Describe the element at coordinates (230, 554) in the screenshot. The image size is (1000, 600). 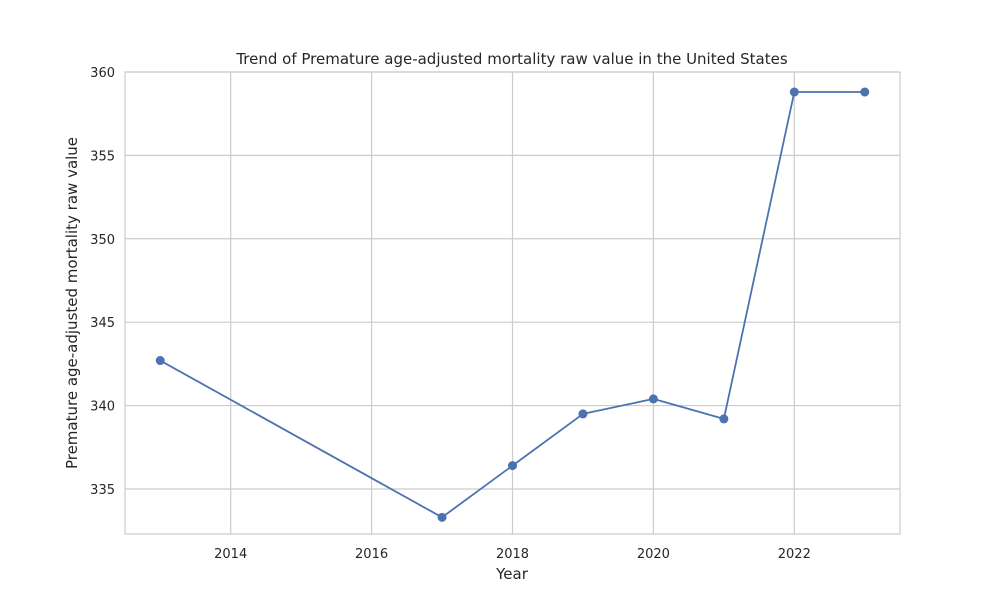
I see `x-tick-label: 2014` at that location.